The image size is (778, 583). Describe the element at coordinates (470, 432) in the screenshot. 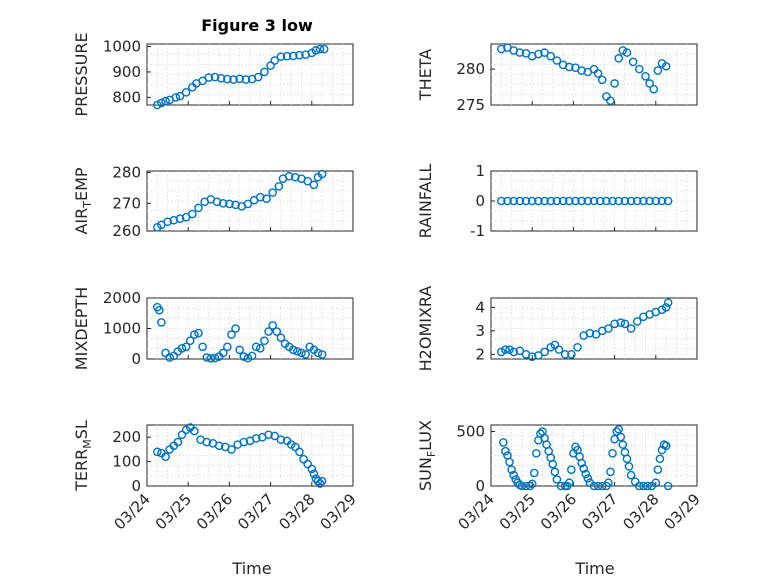

I see `y-tick-label: 500` at that location.